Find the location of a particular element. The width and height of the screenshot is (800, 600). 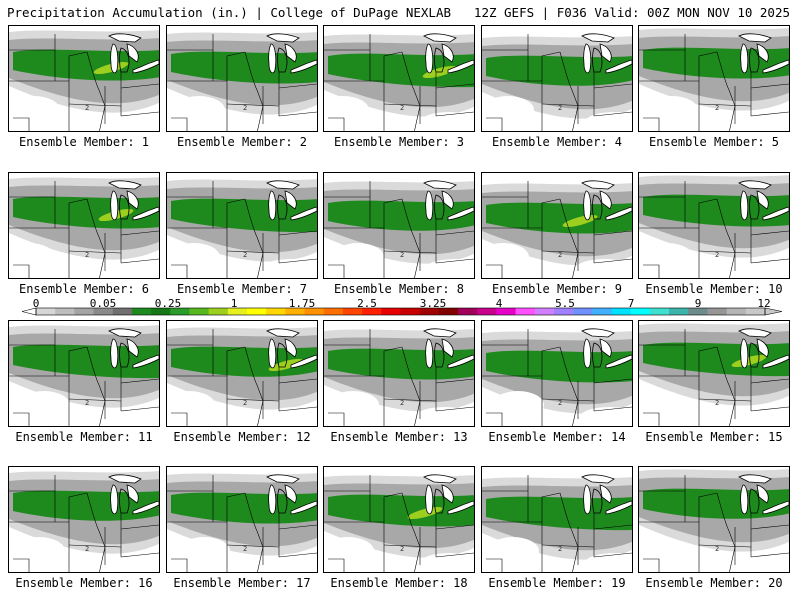

ensemble-member-label: Ensemble Member: 4 is located at coordinates (557, 142).